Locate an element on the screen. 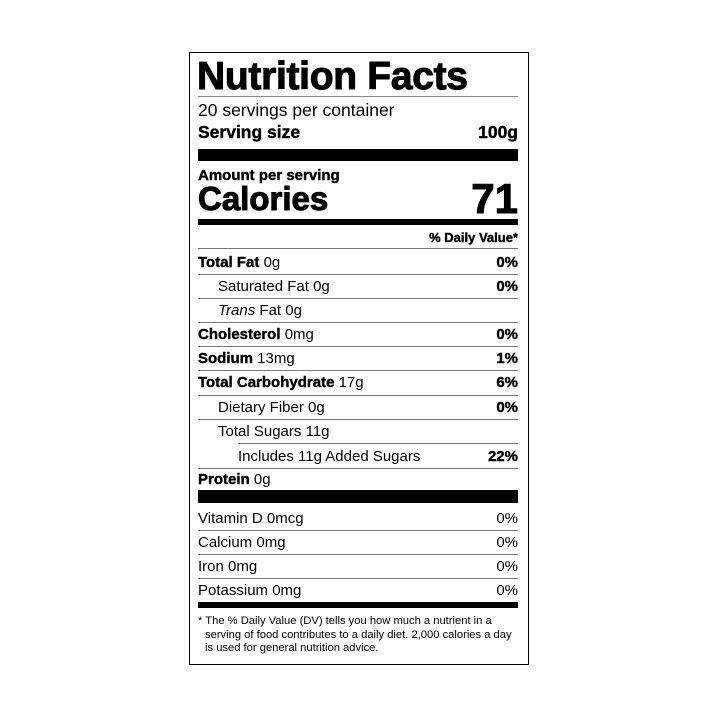  vitamin-row-calcium: Calcium 0mg 0% is located at coordinates (358, 542).